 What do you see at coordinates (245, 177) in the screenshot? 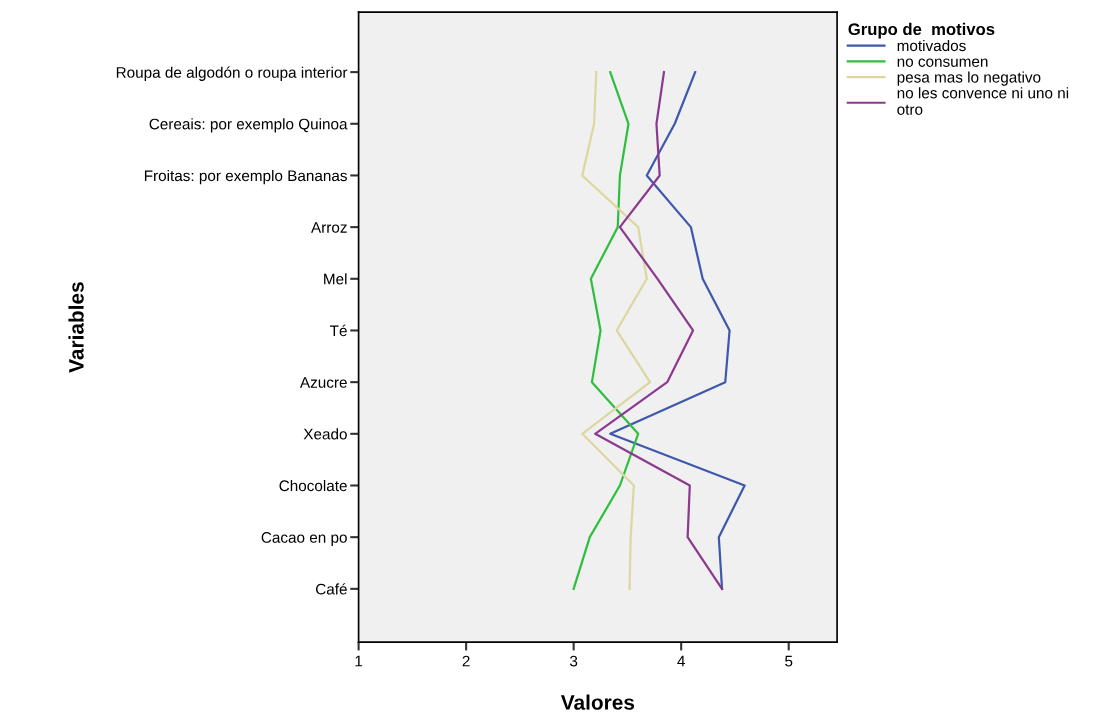
I see `y-tick-label: Froitas: por exemplo Bananas` at bounding box center [245, 177].